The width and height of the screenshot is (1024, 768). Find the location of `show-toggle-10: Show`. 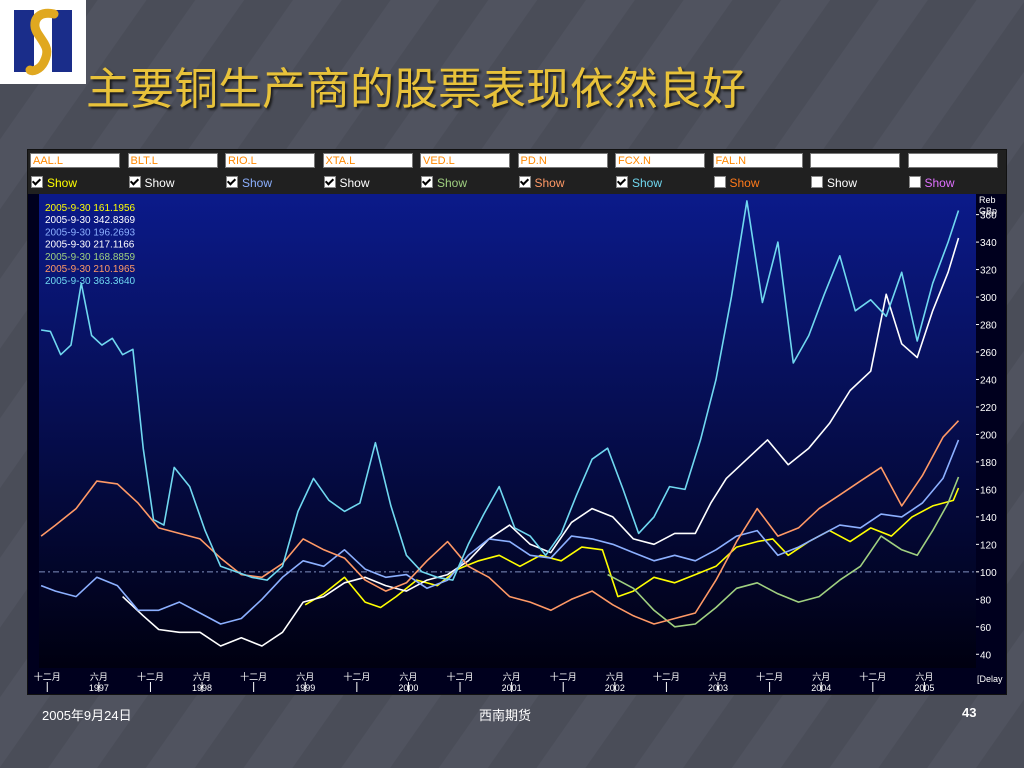

show-toggle-10: Show is located at coordinates (931, 183).